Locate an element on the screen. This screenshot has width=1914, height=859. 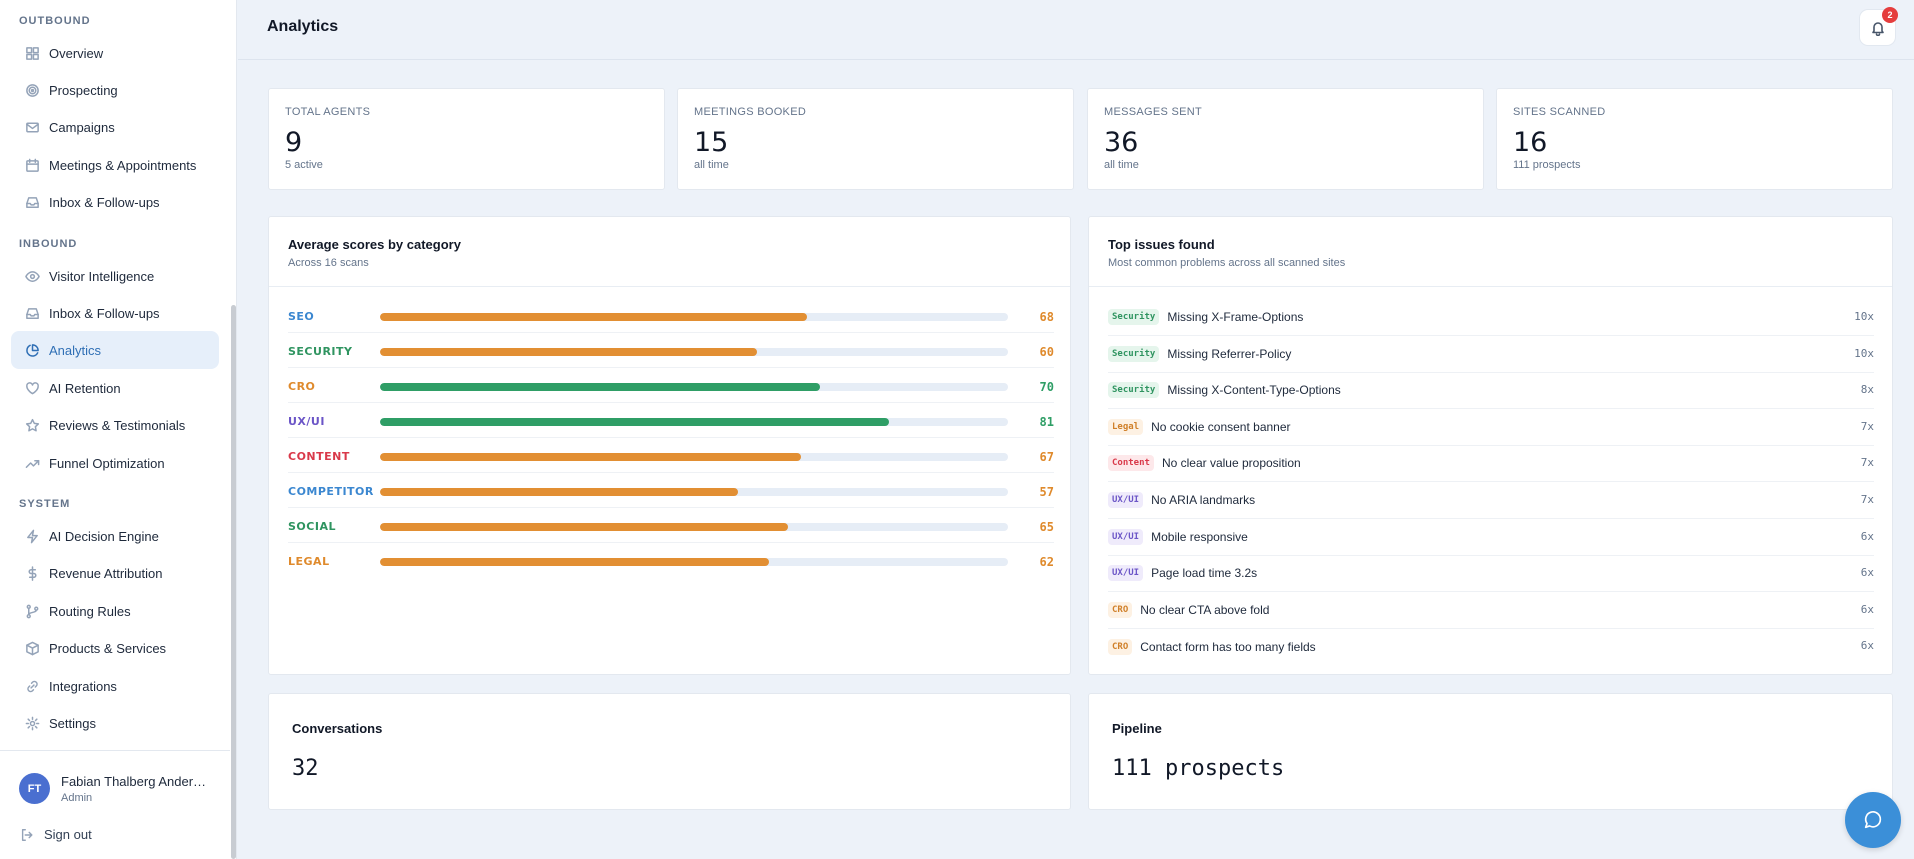
sidebar-item-inbox-inbound: Inbox & Follow-ups is located at coordinates (115, 313).